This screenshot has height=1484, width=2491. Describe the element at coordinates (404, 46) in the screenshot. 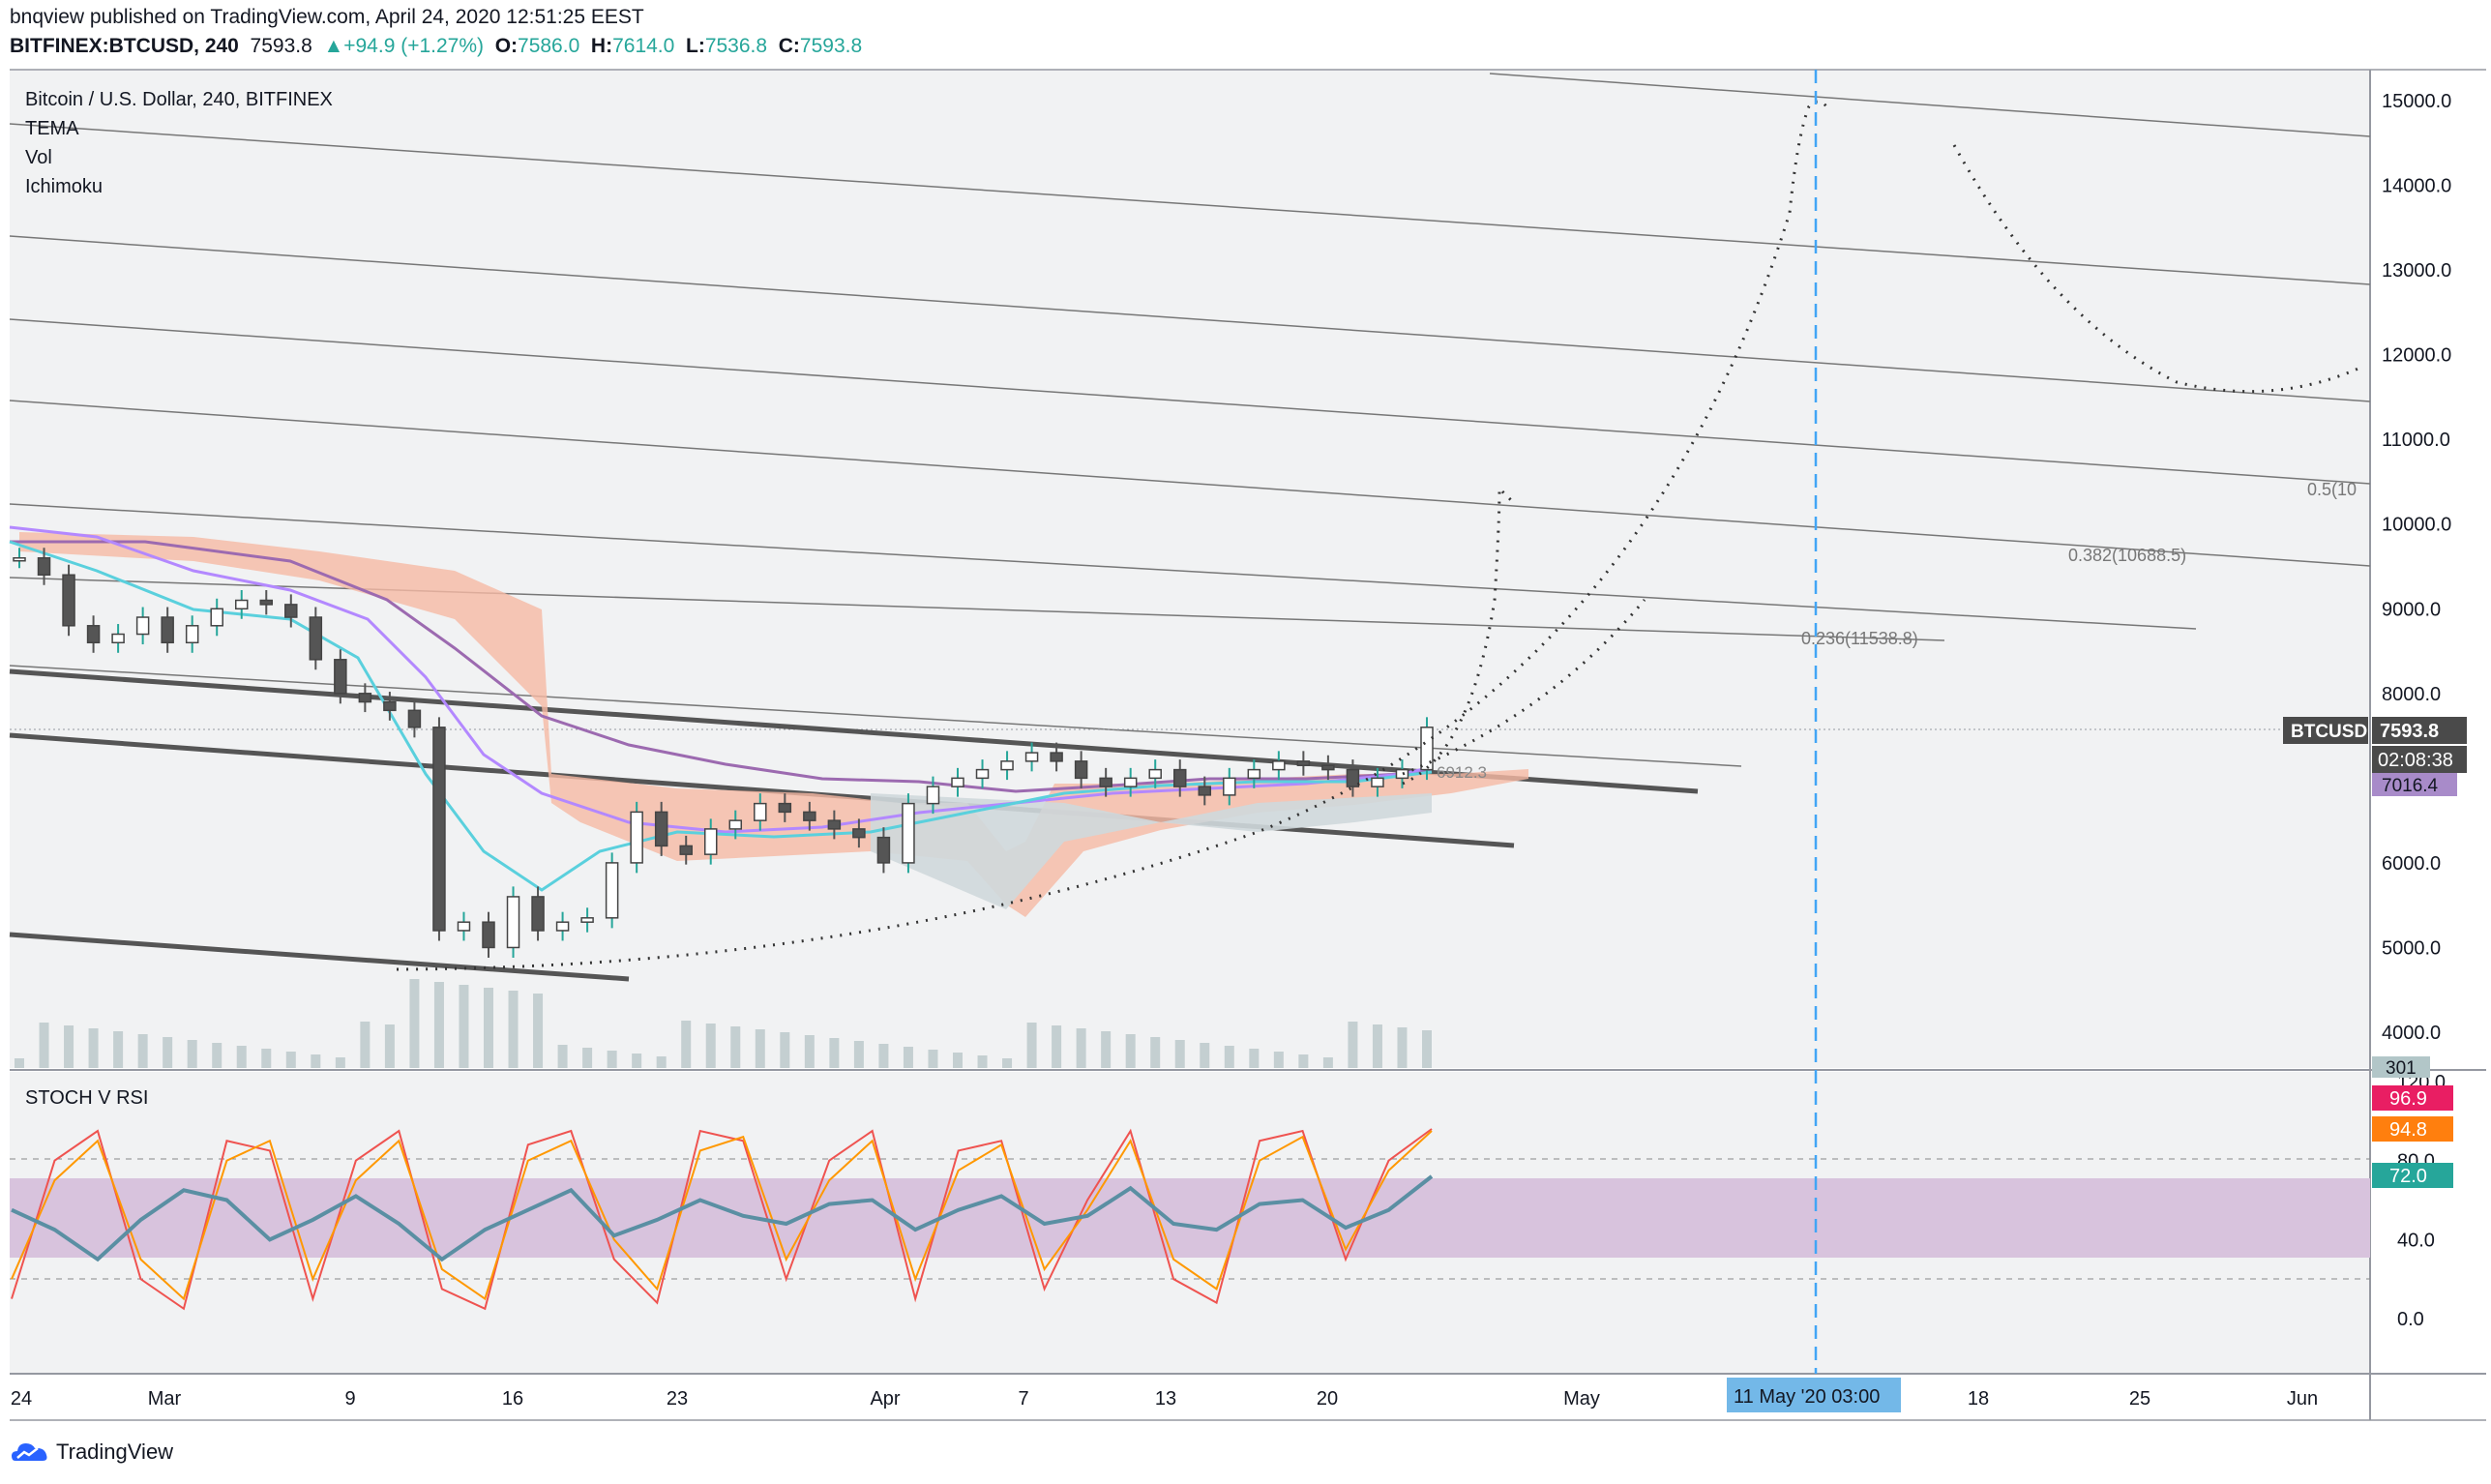

I see `price-change: ▲+94.9 (+1.27%)` at that location.